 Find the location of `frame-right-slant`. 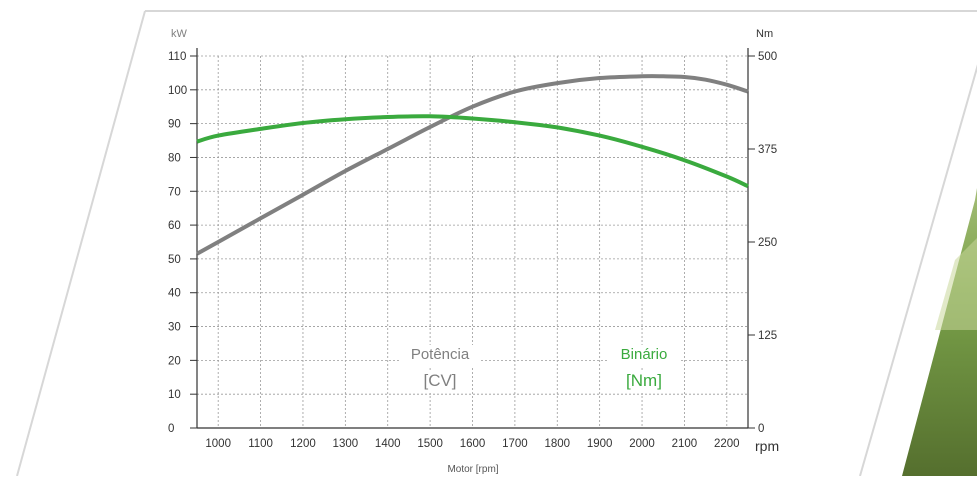

frame-right-slant is located at coordinates (918, 270).